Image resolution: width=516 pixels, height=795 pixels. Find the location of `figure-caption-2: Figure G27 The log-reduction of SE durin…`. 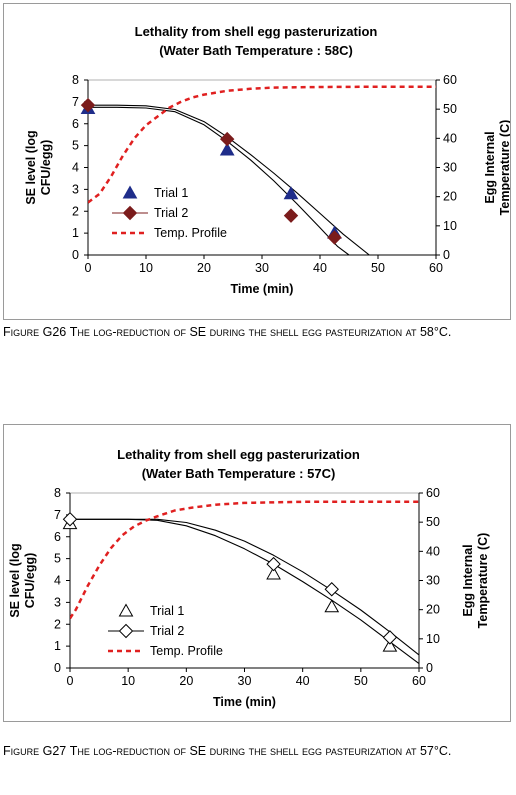

figure-caption-2: Figure G27 The log-reduction of SE durin… is located at coordinates (253, 751).